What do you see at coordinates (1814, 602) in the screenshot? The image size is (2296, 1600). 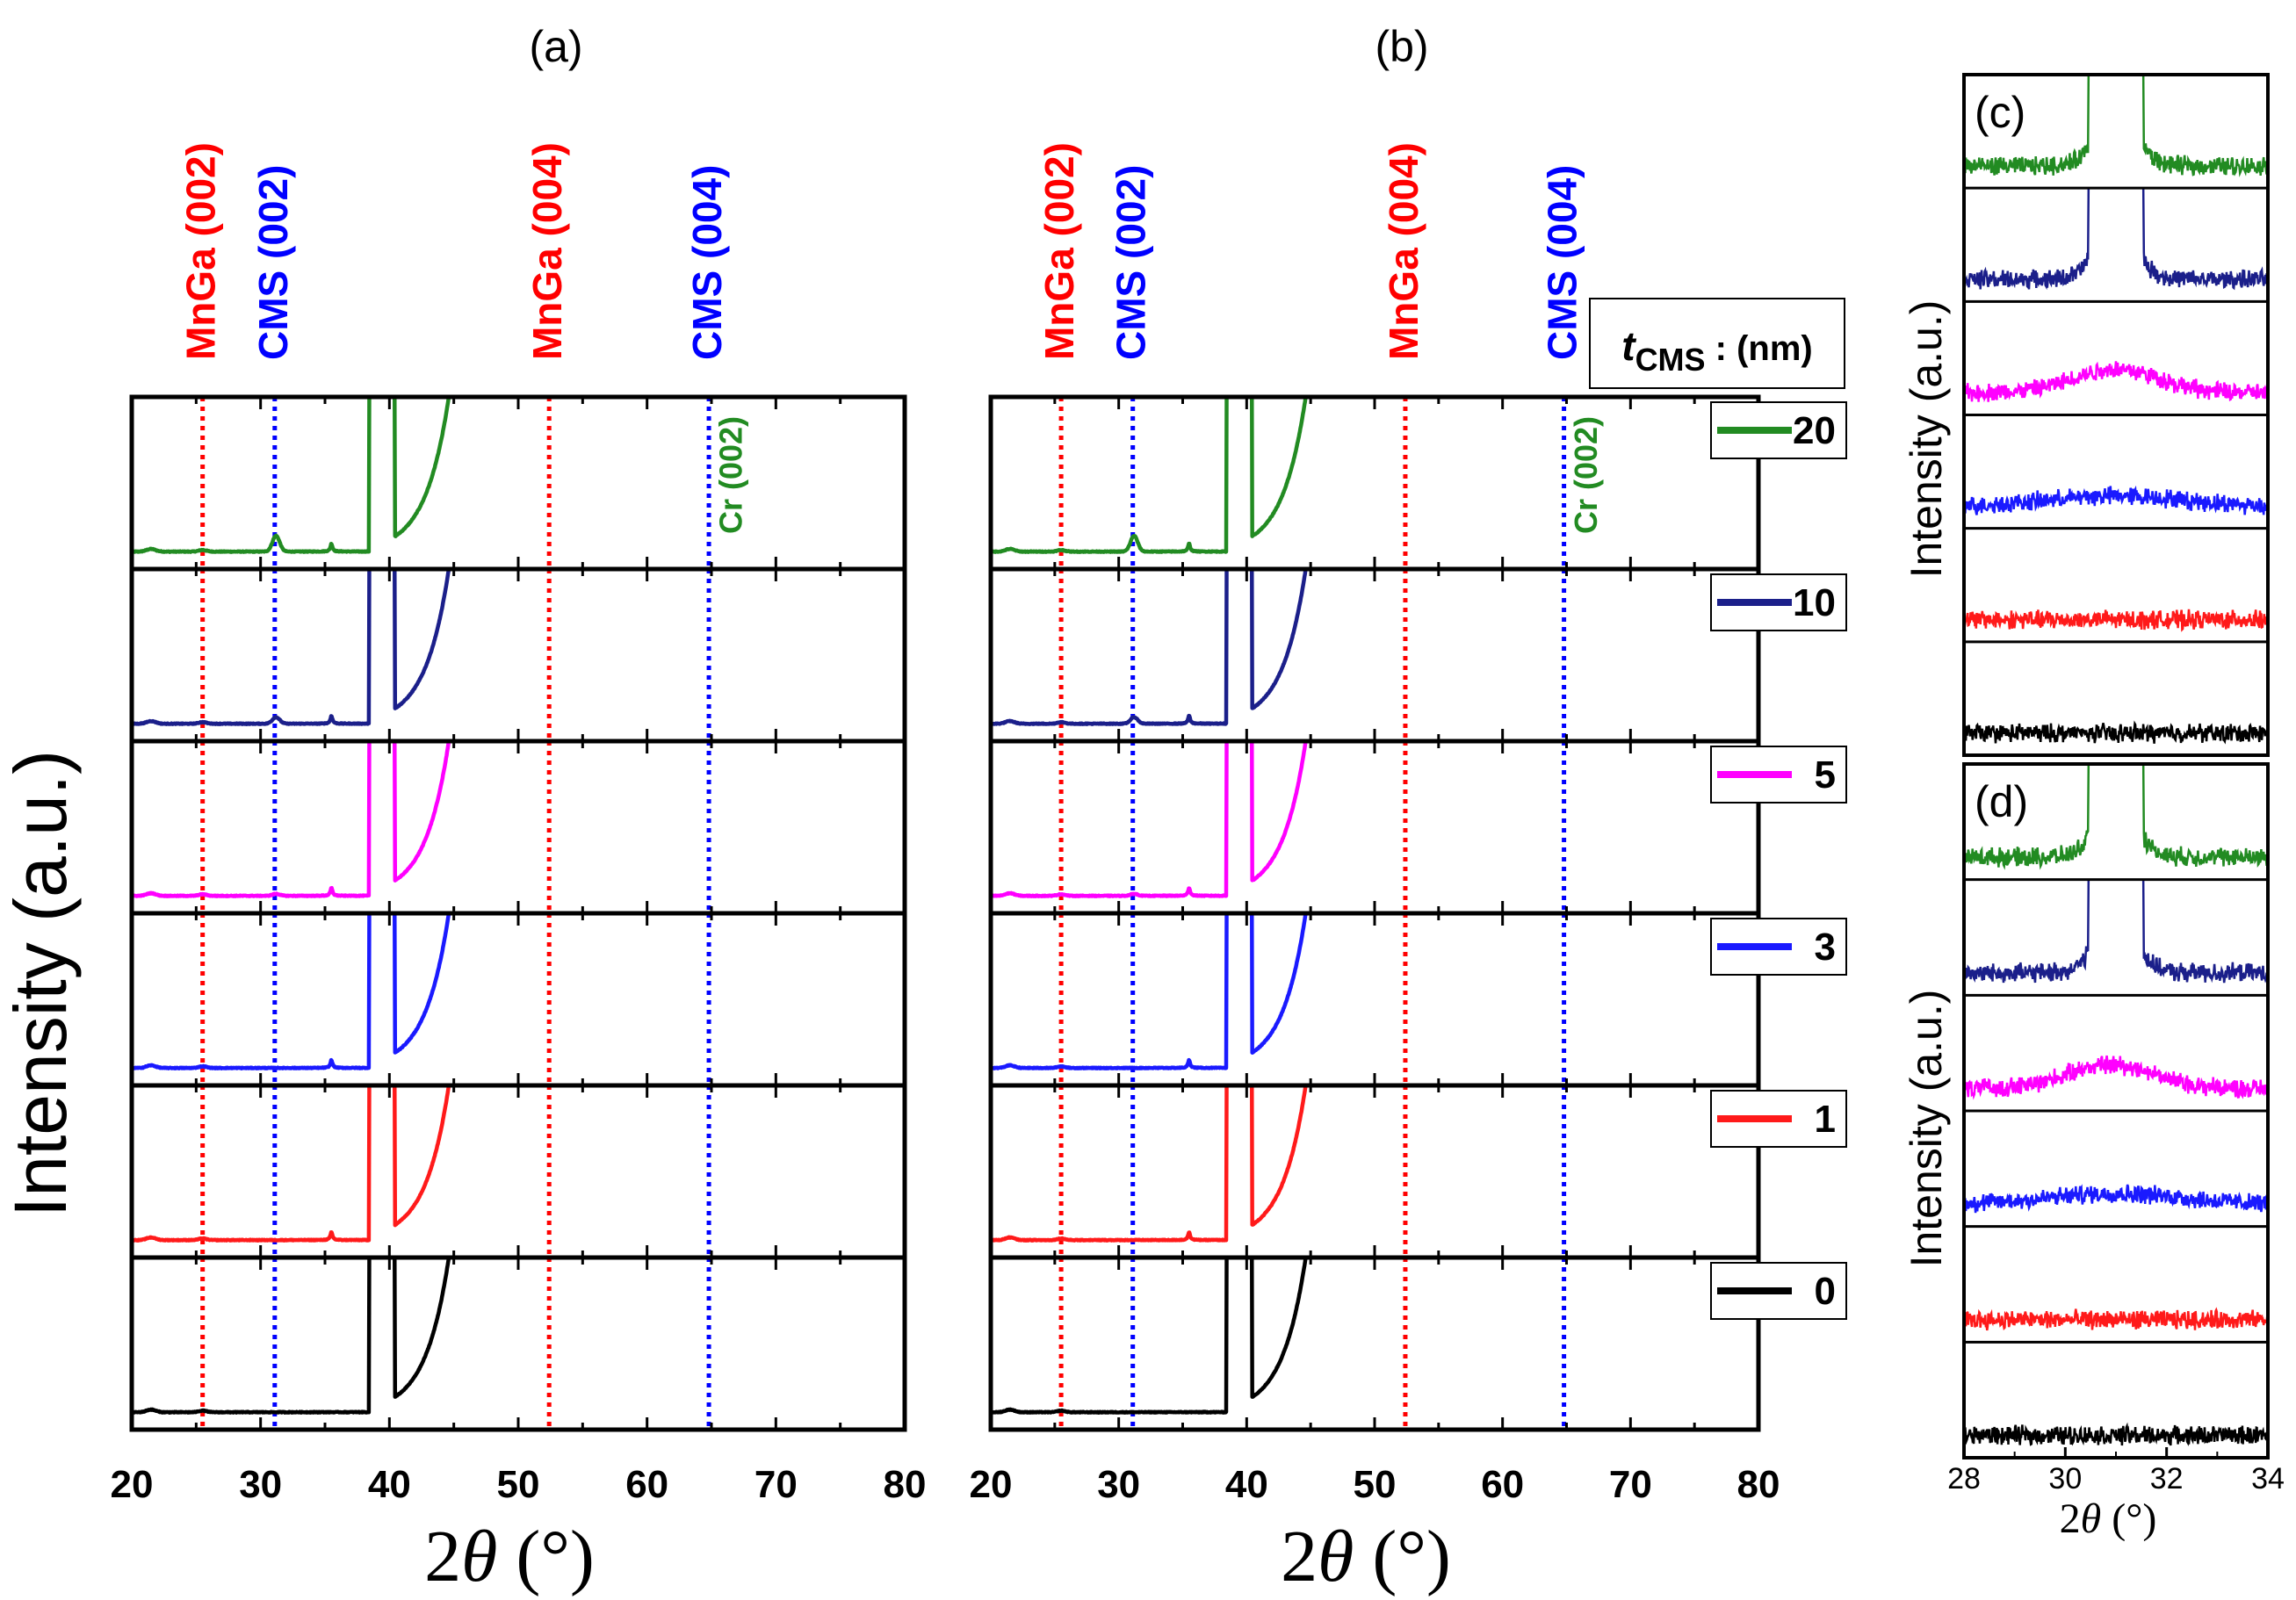 I see `legend-label: 10` at bounding box center [1814, 602].